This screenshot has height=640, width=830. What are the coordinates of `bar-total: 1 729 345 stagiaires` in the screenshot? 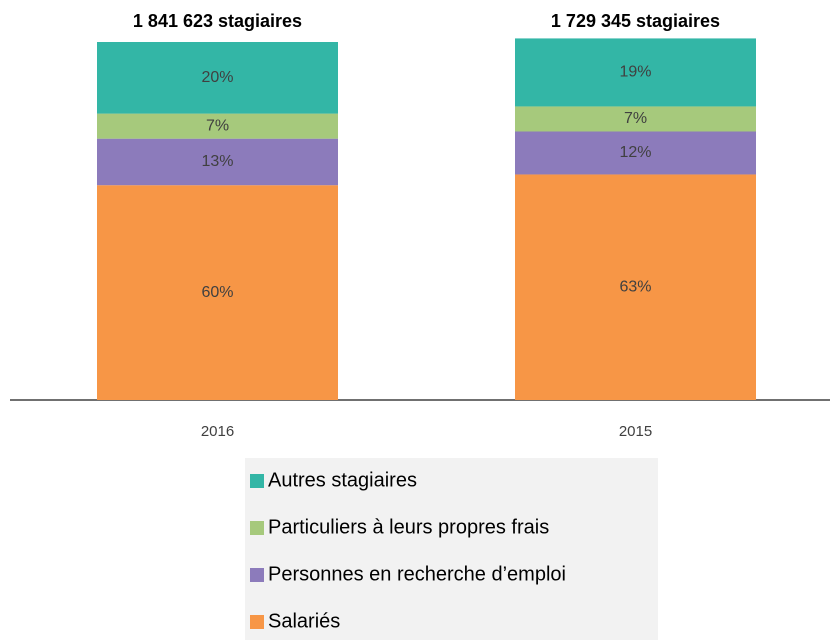 It's located at (635, 21).